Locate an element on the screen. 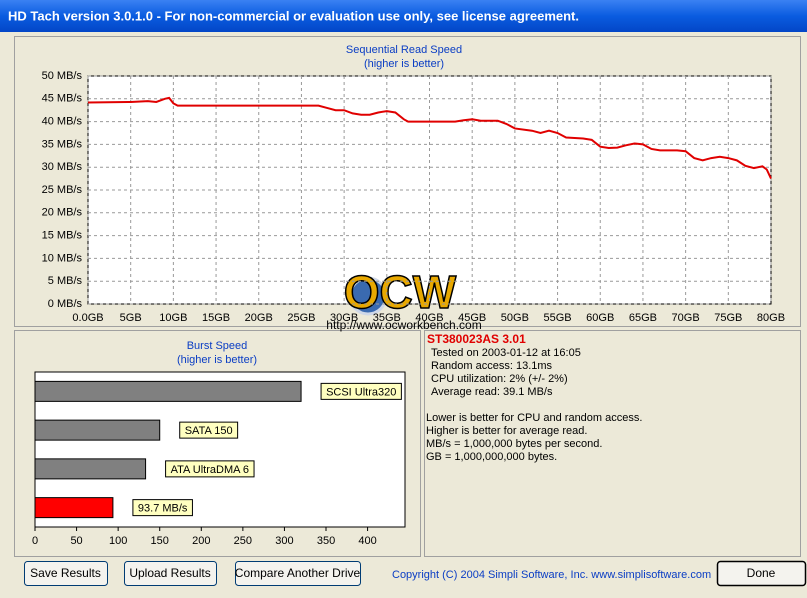 Image resolution: width=807 pixels, height=598 pixels. y-tick-label: 20 MB/s is located at coordinates (62, 213).